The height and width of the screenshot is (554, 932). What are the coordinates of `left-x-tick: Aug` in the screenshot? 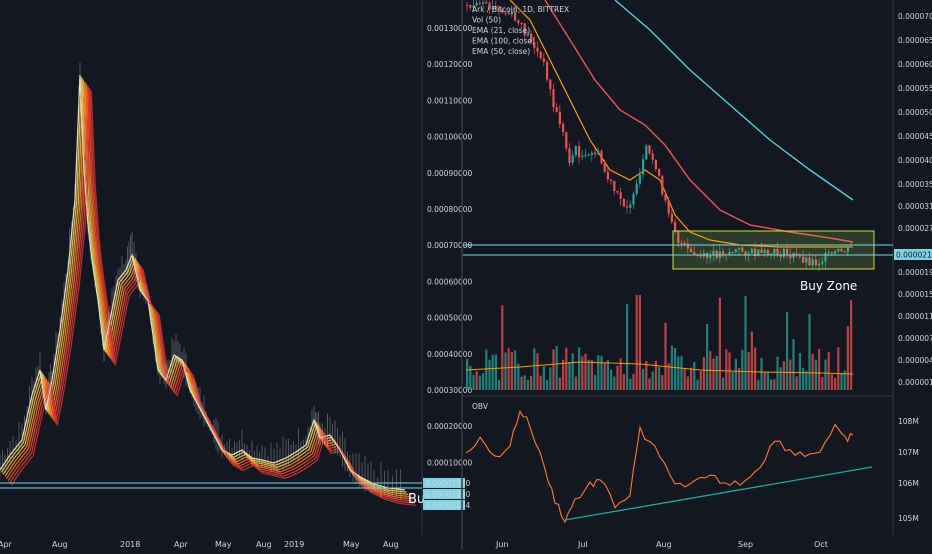 It's located at (391, 544).